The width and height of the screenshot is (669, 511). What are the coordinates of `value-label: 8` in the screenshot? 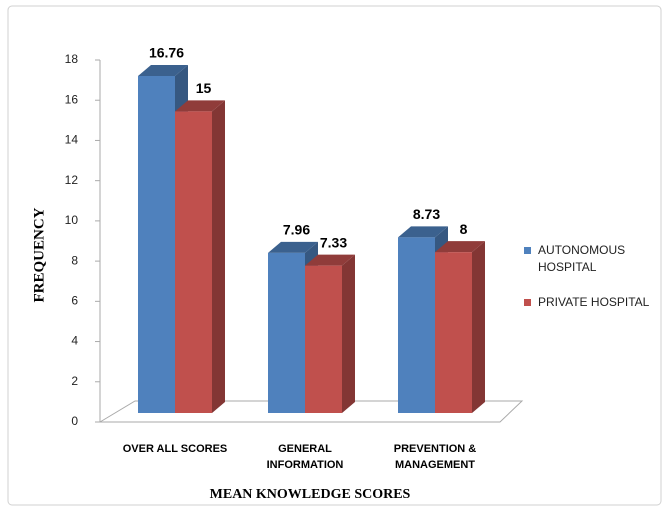 It's located at (464, 229).